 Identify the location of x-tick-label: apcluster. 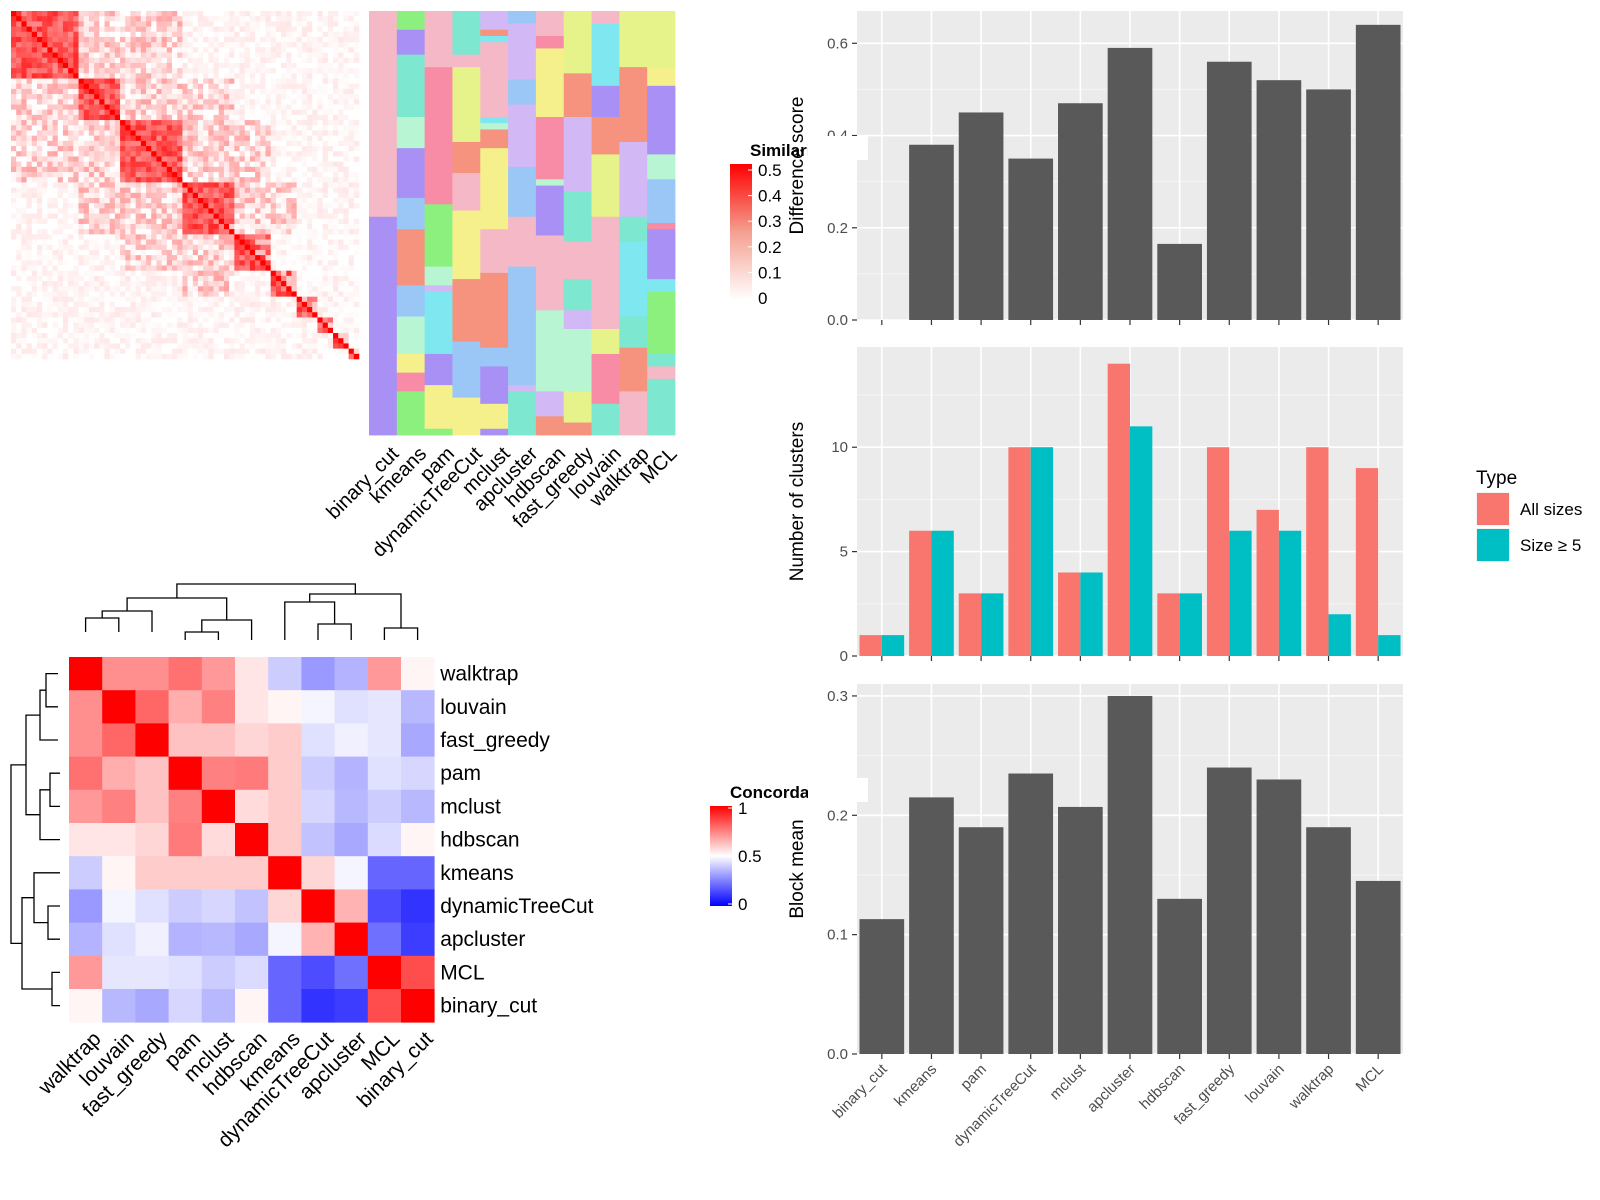
(1111, 1088).